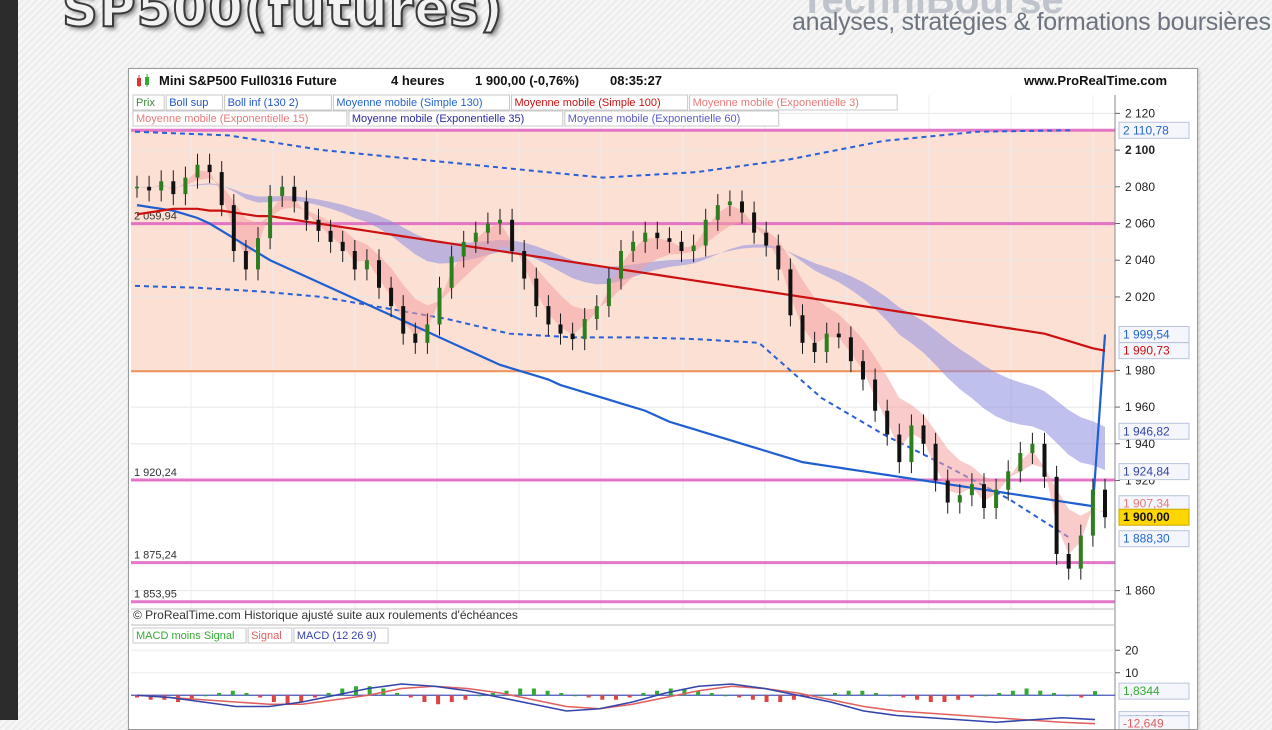  Describe the element at coordinates (1140, 444) in the screenshot. I see `y-axis-tick-label: 1 940` at that location.